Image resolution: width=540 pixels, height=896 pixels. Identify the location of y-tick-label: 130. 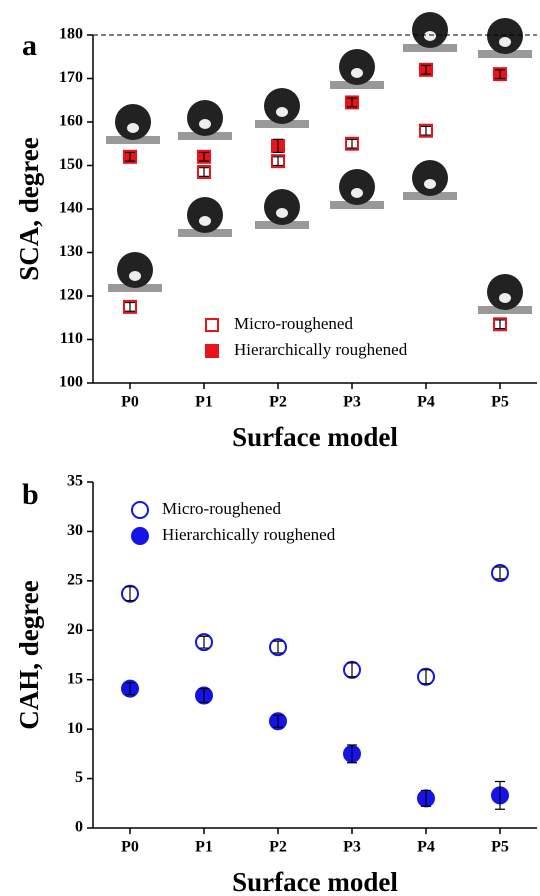
(71, 251).